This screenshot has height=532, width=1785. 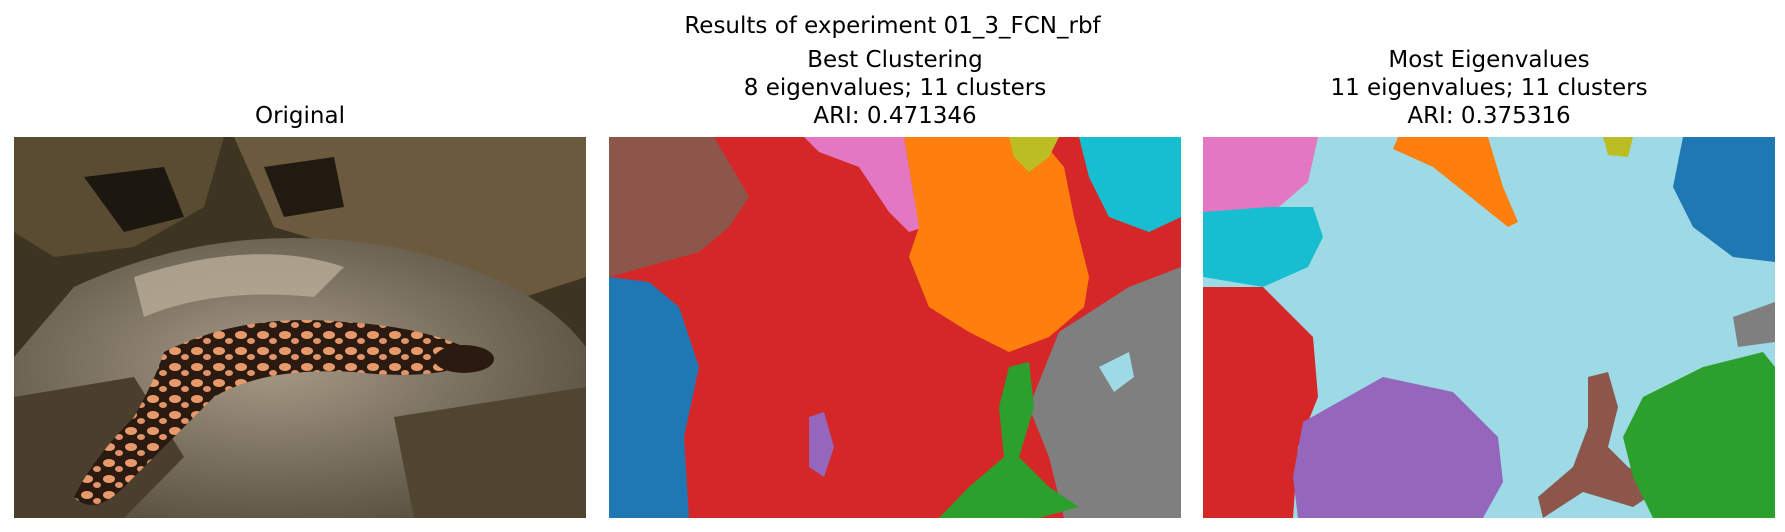 I want to click on original-title-line: Original, so click(x=299, y=116).